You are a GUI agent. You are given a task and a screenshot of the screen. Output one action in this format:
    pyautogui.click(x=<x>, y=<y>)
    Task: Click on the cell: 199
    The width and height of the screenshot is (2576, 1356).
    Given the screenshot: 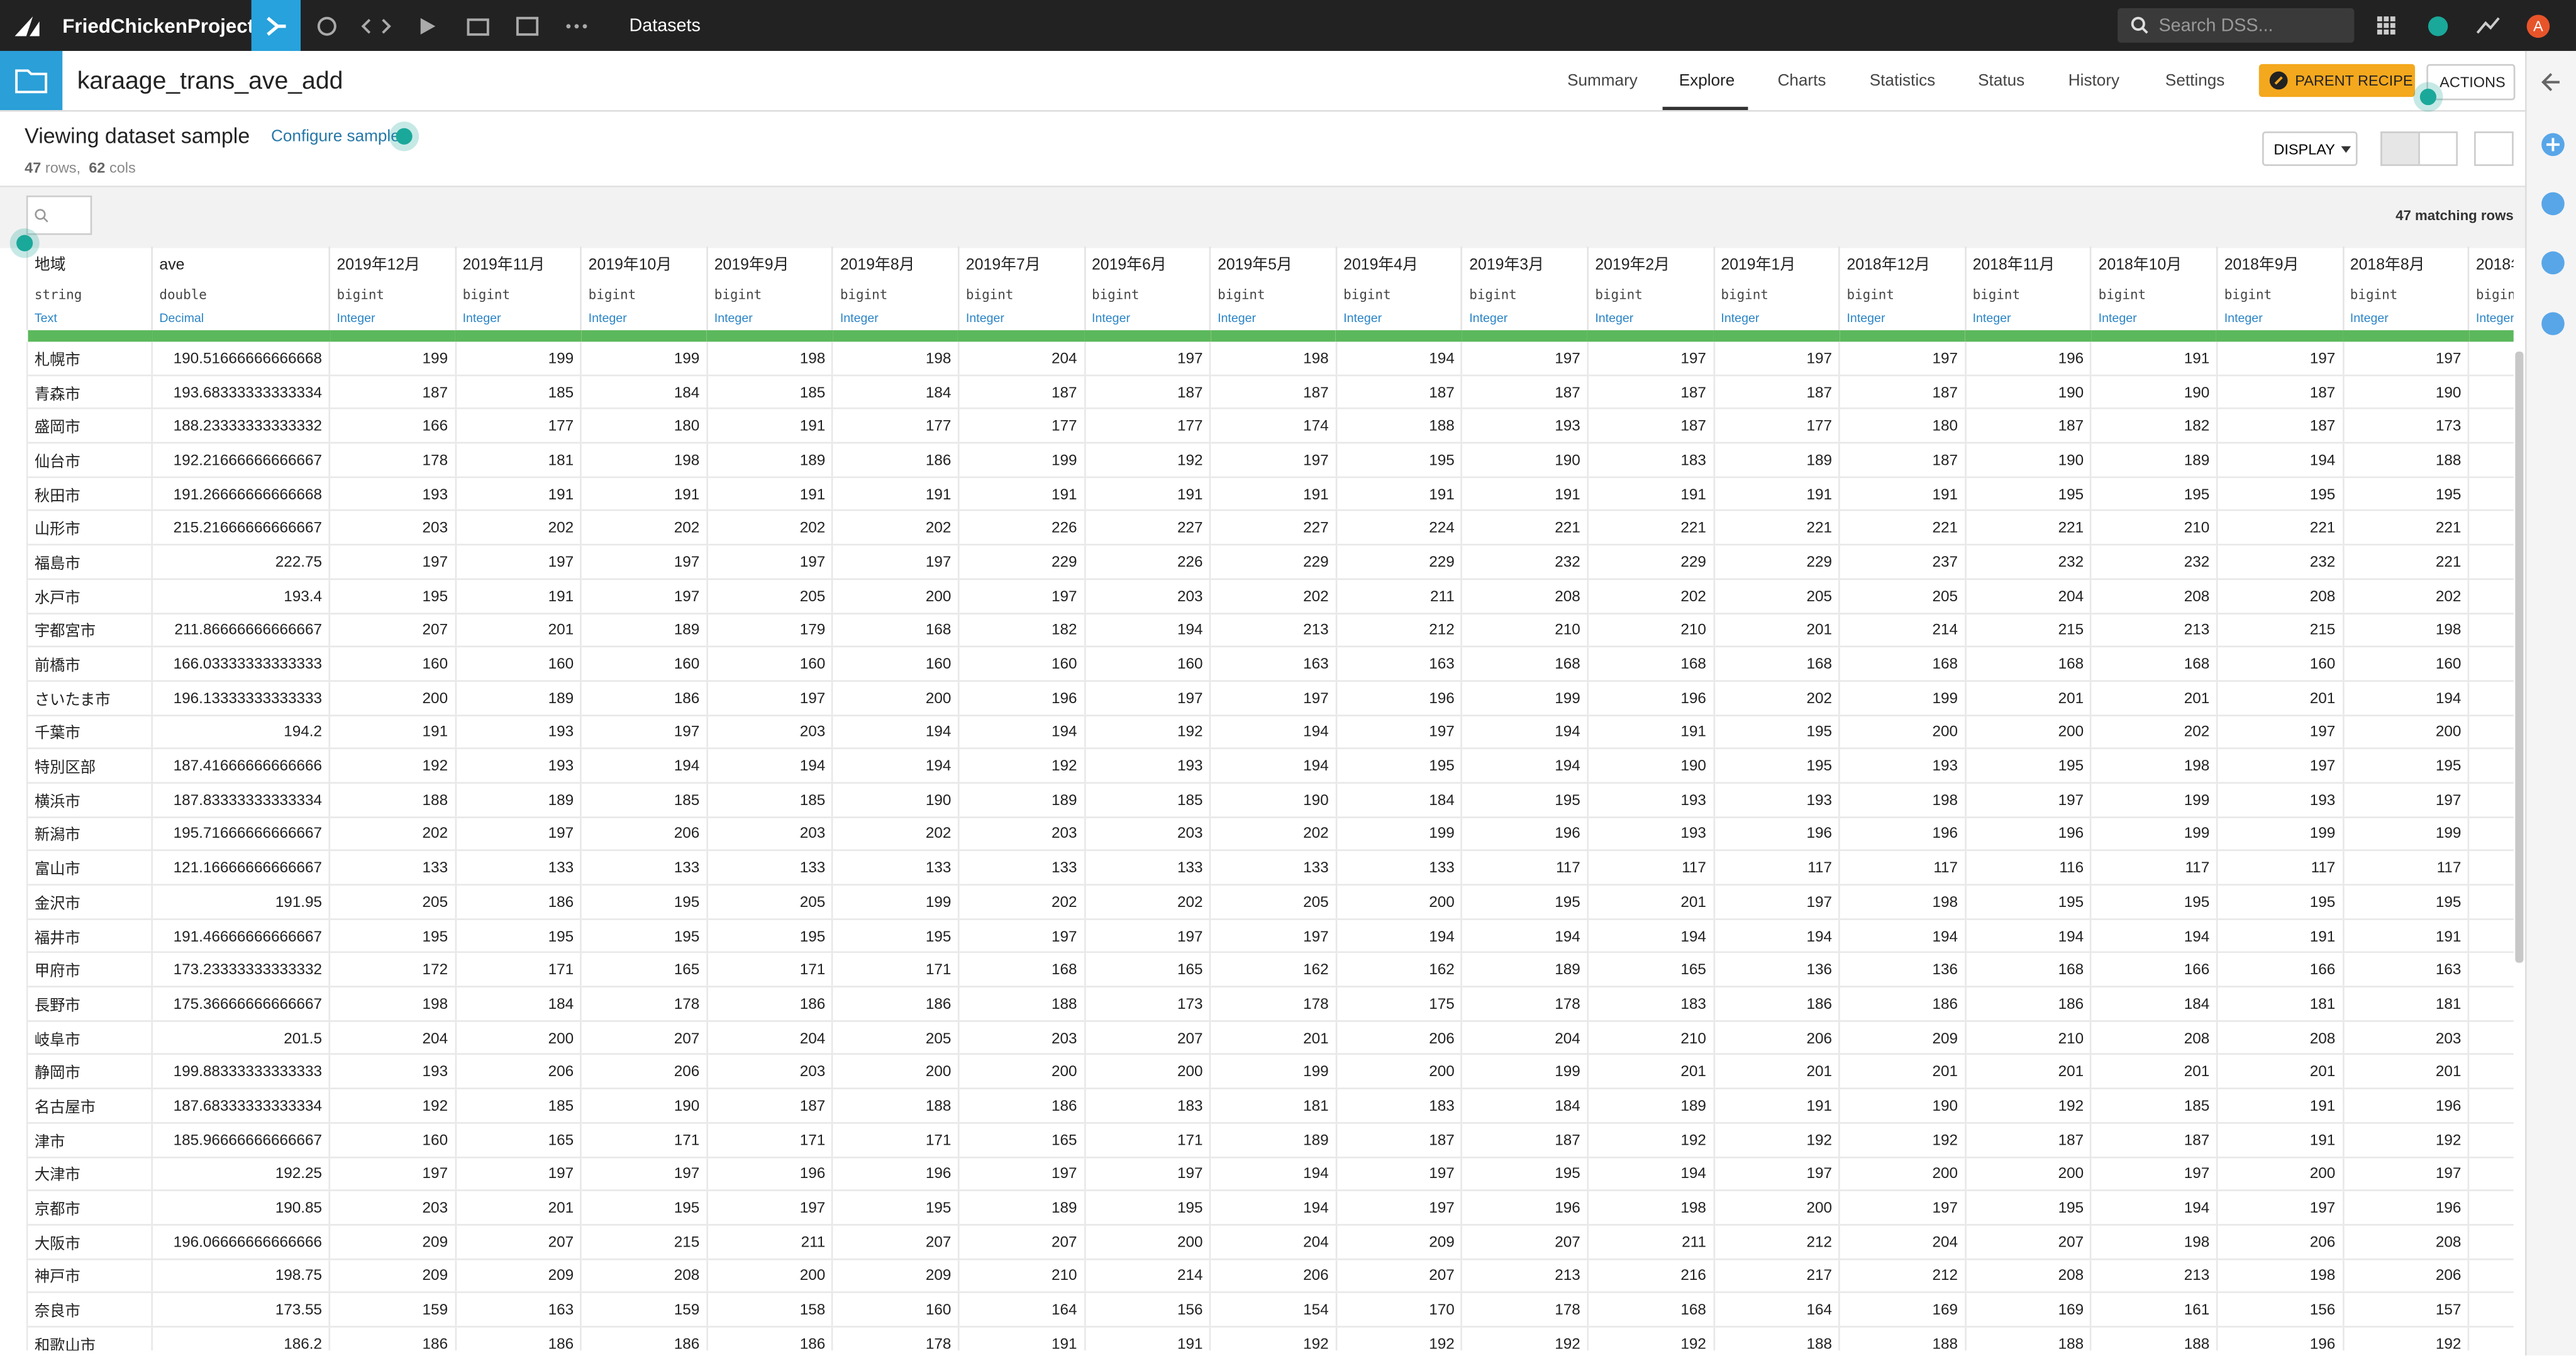 What is the action you would take?
    pyautogui.click(x=2279, y=834)
    